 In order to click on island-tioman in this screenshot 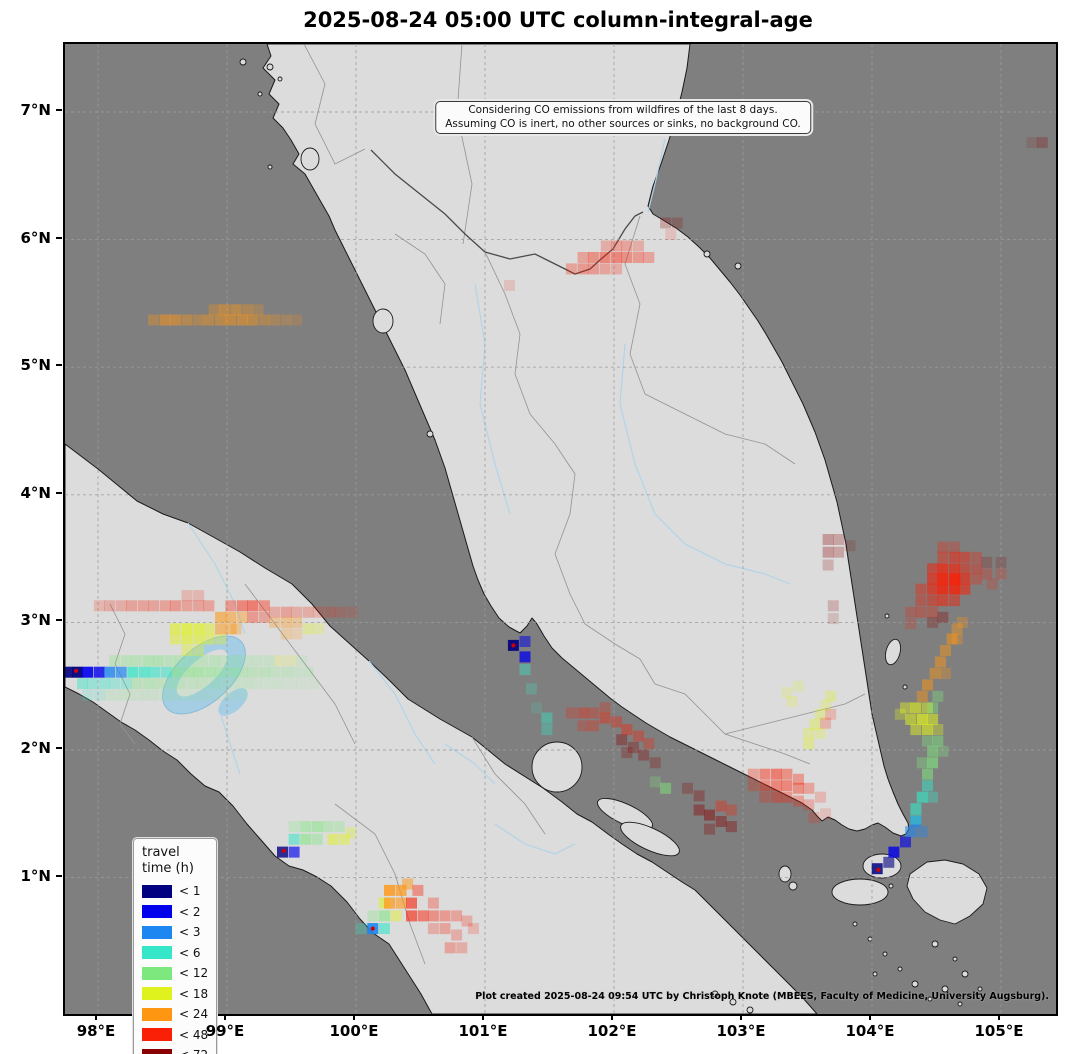, I will do `click(893, 652)`.